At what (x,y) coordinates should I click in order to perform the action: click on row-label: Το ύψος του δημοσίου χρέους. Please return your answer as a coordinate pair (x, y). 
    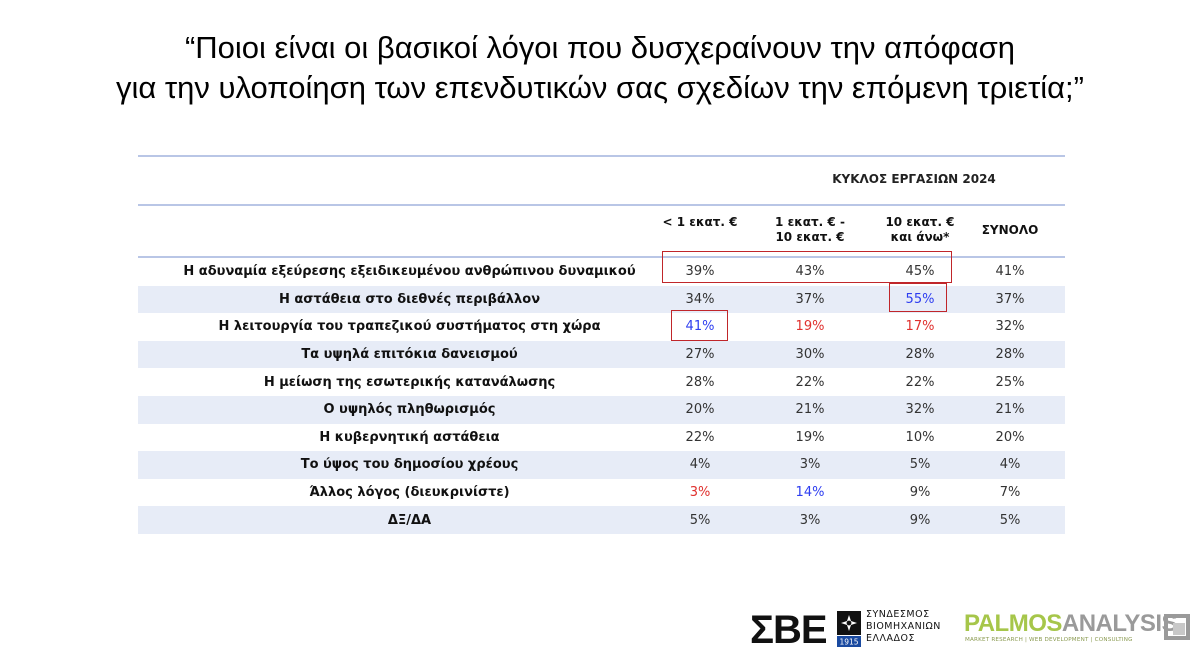
    Looking at the image, I should click on (409, 465).